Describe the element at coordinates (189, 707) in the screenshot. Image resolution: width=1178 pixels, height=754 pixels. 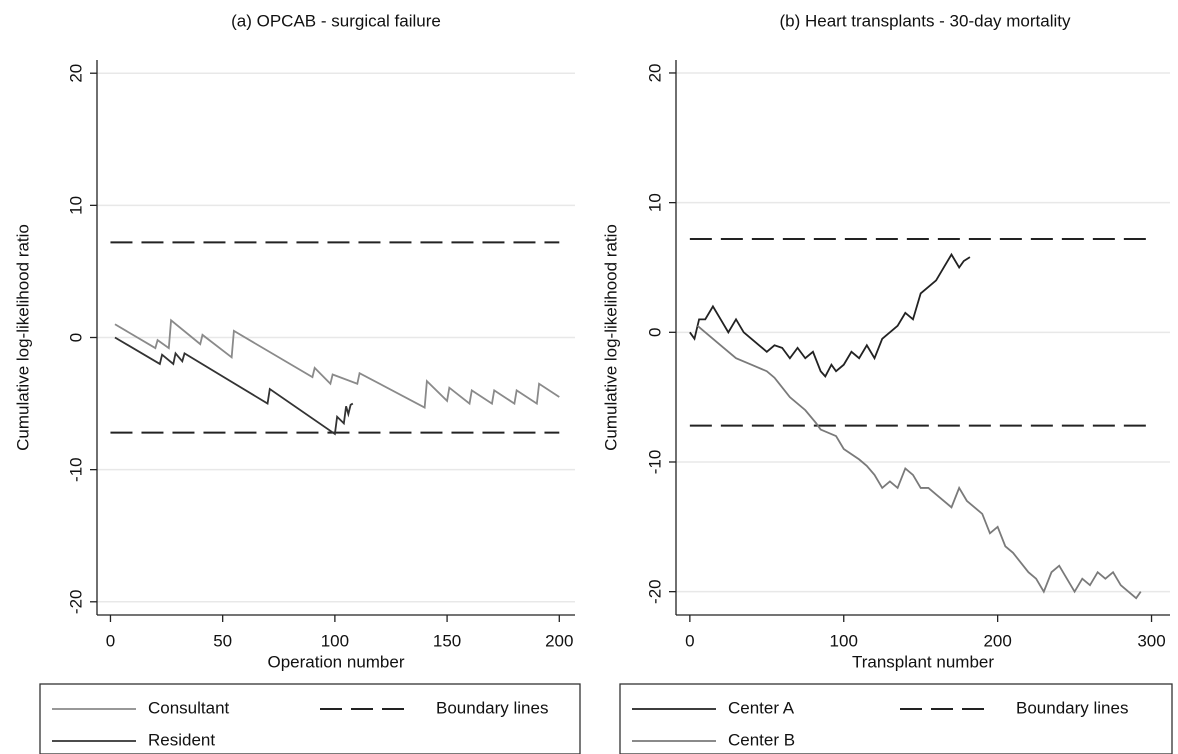
I see `legend-label: Consultant` at that location.